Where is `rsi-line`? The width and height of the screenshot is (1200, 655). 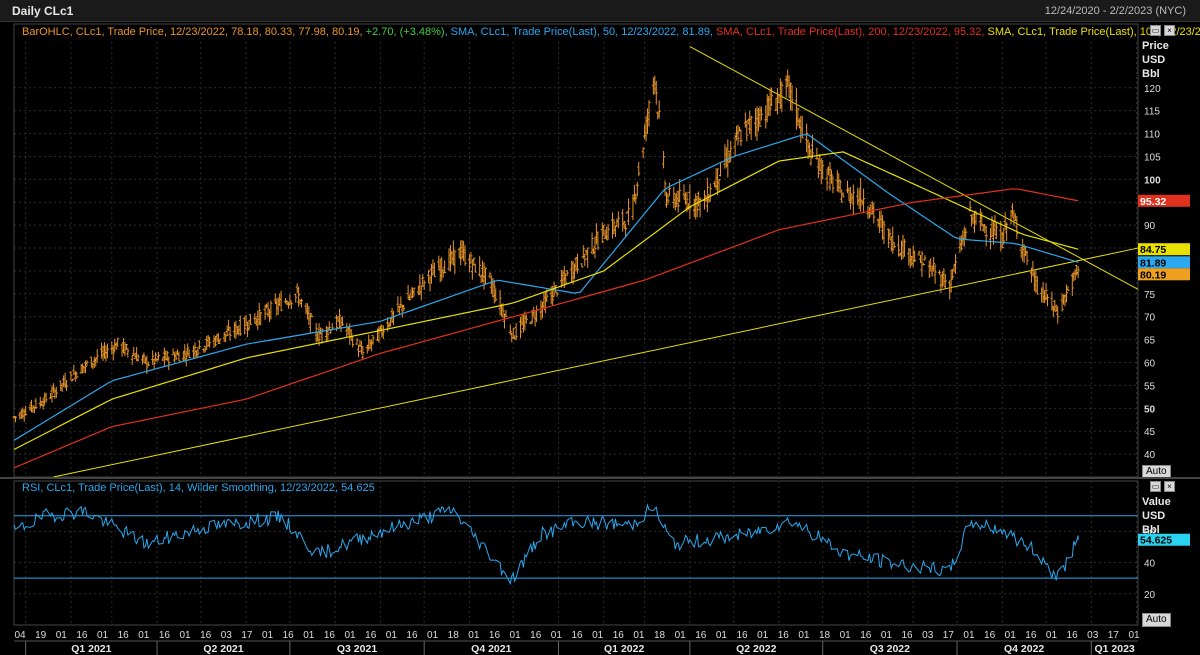
rsi-line is located at coordinates (546, 544).